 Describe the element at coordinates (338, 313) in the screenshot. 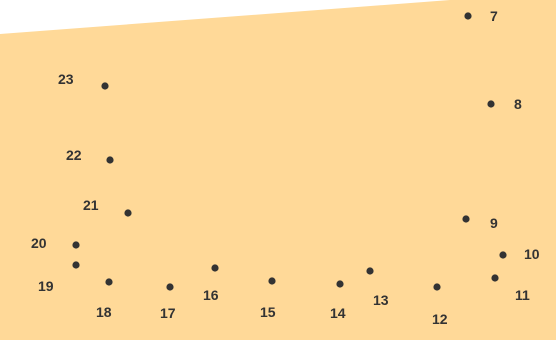

I see `dot-number-label: 14` at that location.